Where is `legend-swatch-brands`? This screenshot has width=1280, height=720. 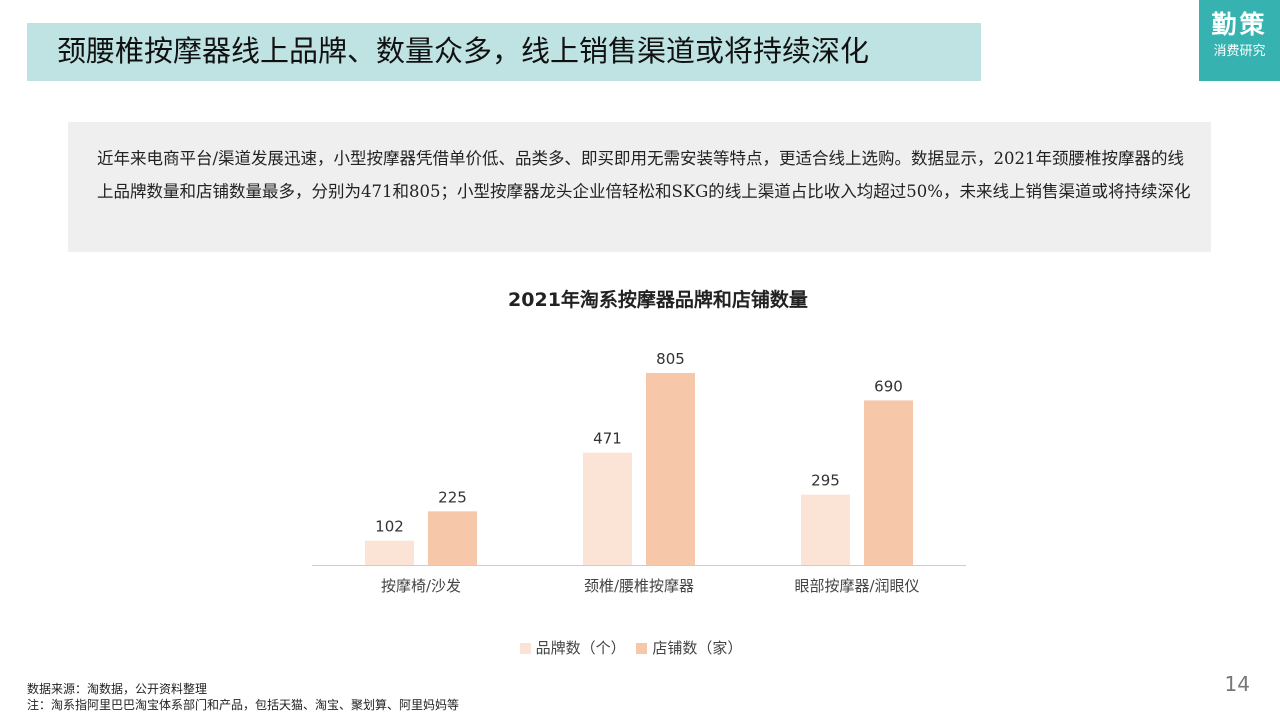 legend-swatch-brands is located at coordinates (525, 648).